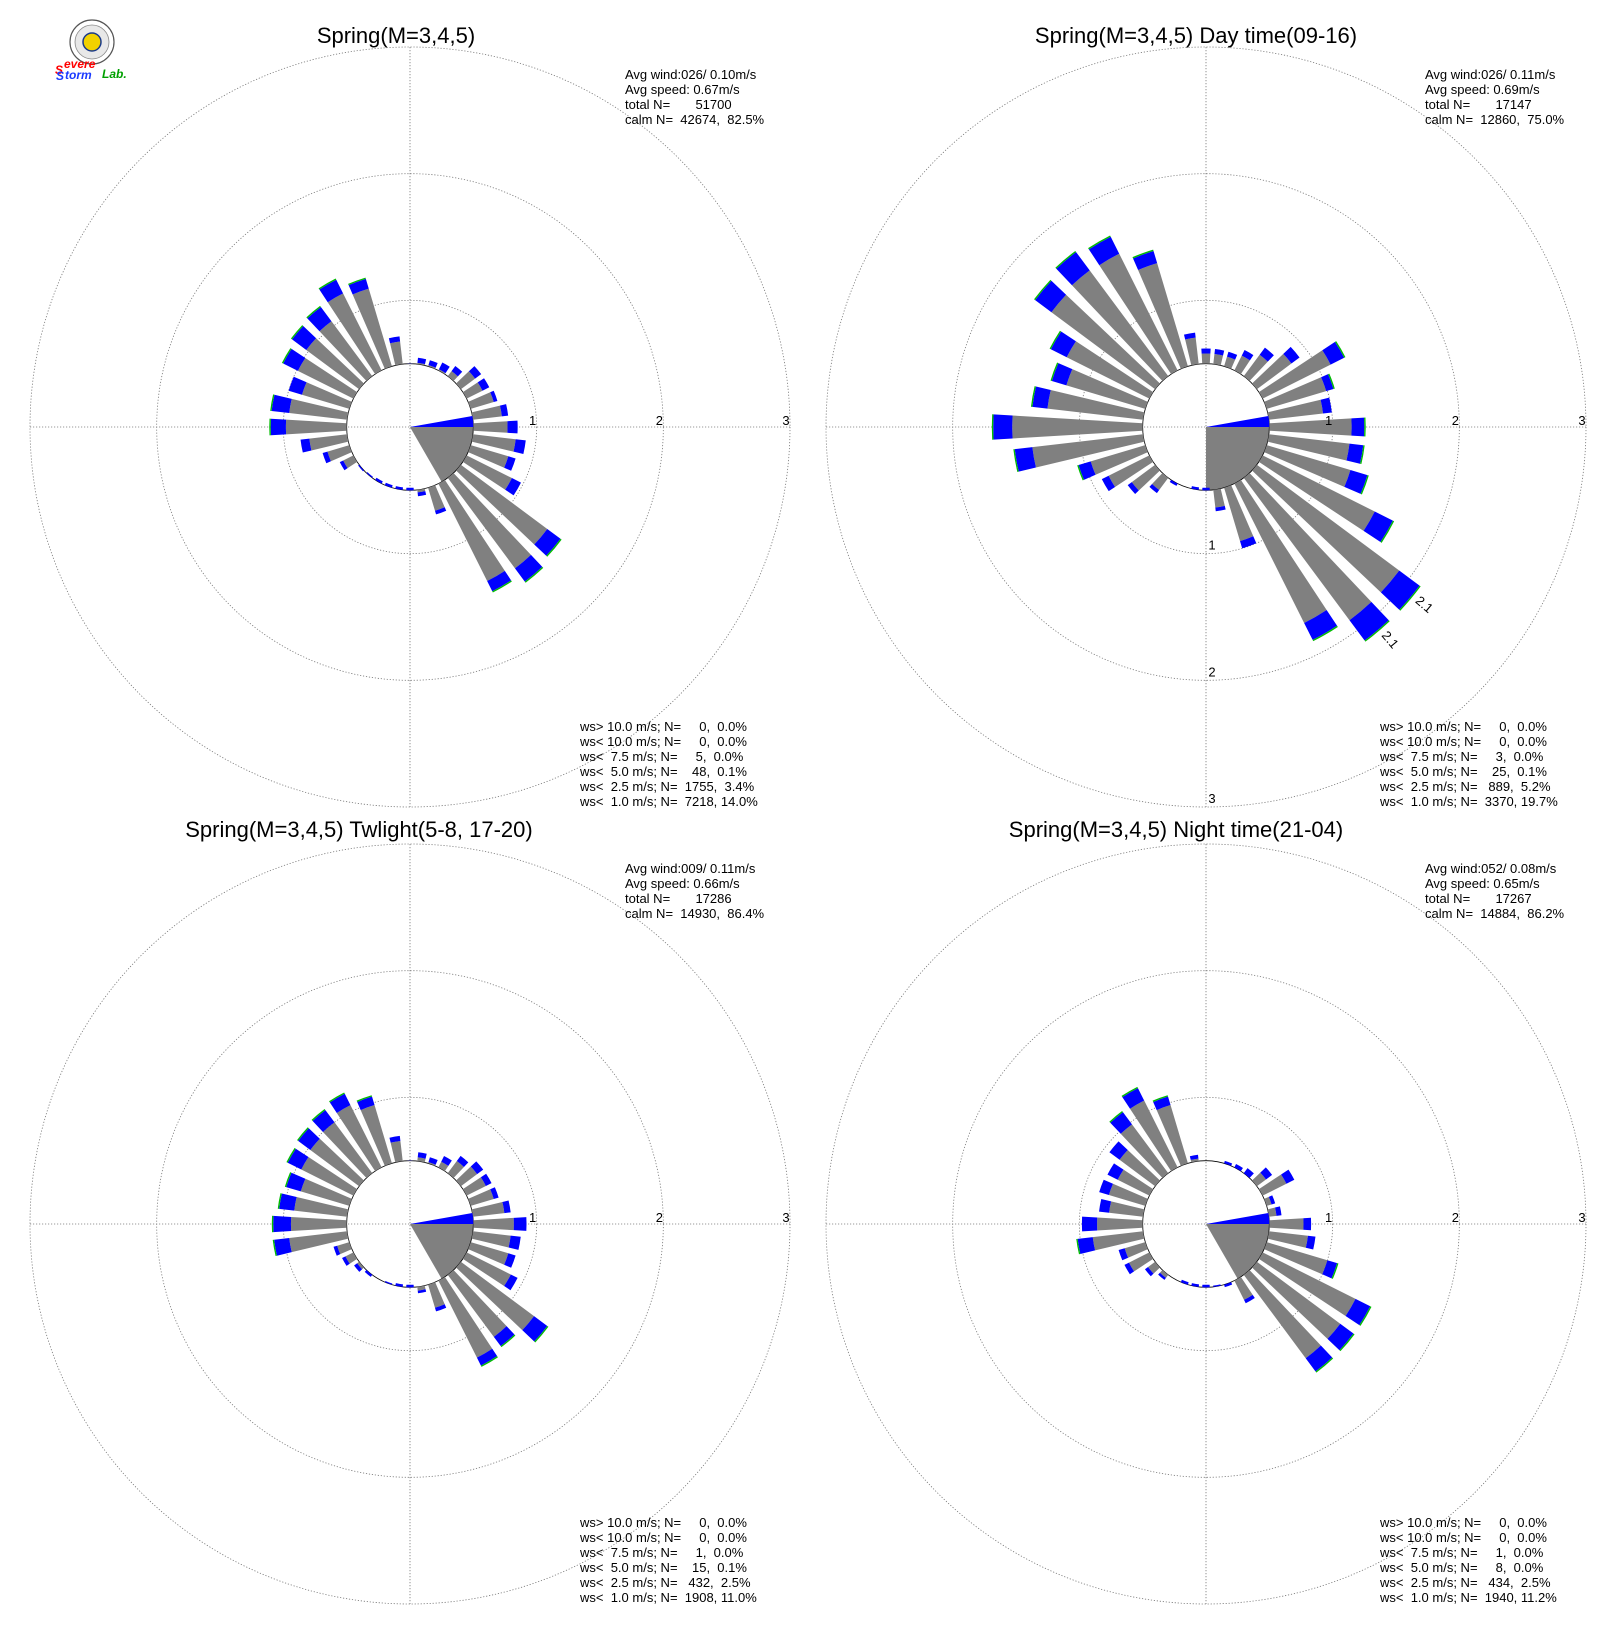 This screenshot has width=1620, height=1640. What do you see at coordinates (532, 420) in the screenshot?
I see `ring-label-1: 1` at bounding box center [532, 420].